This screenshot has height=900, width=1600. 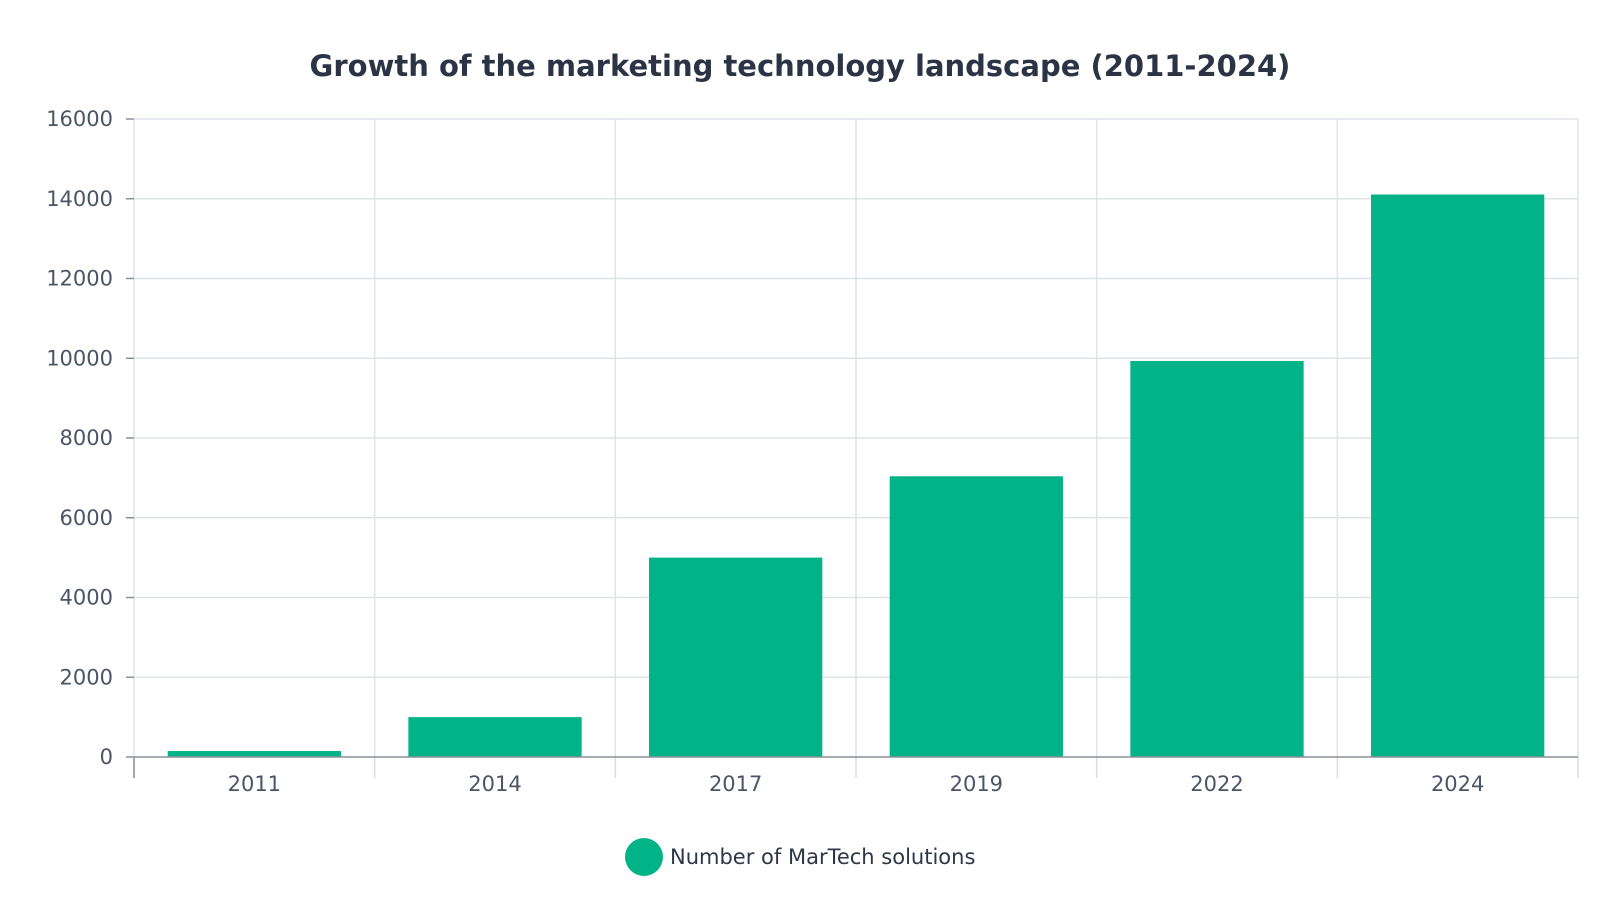 What do you see at coordinates (79, 279) in the screenshot?
I see `y-tick-label: 12000` at bounding box center [79, 279].